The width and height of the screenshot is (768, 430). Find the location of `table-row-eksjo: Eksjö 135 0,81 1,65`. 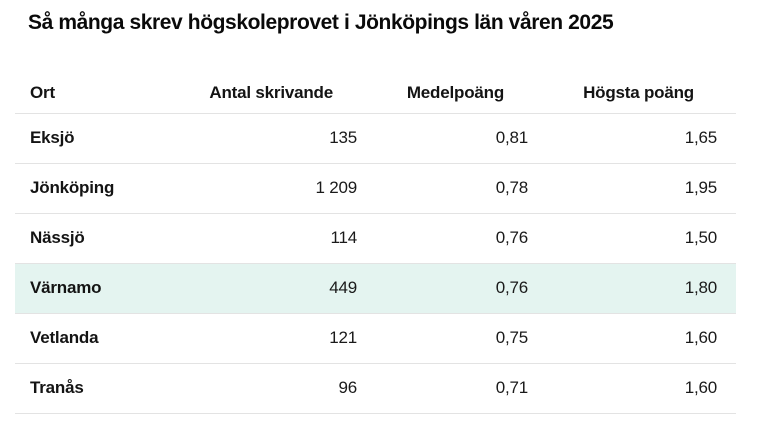

table-row-eksjo: Eksjö 135 0,81 1,65 is located at coordinates (375, 138).